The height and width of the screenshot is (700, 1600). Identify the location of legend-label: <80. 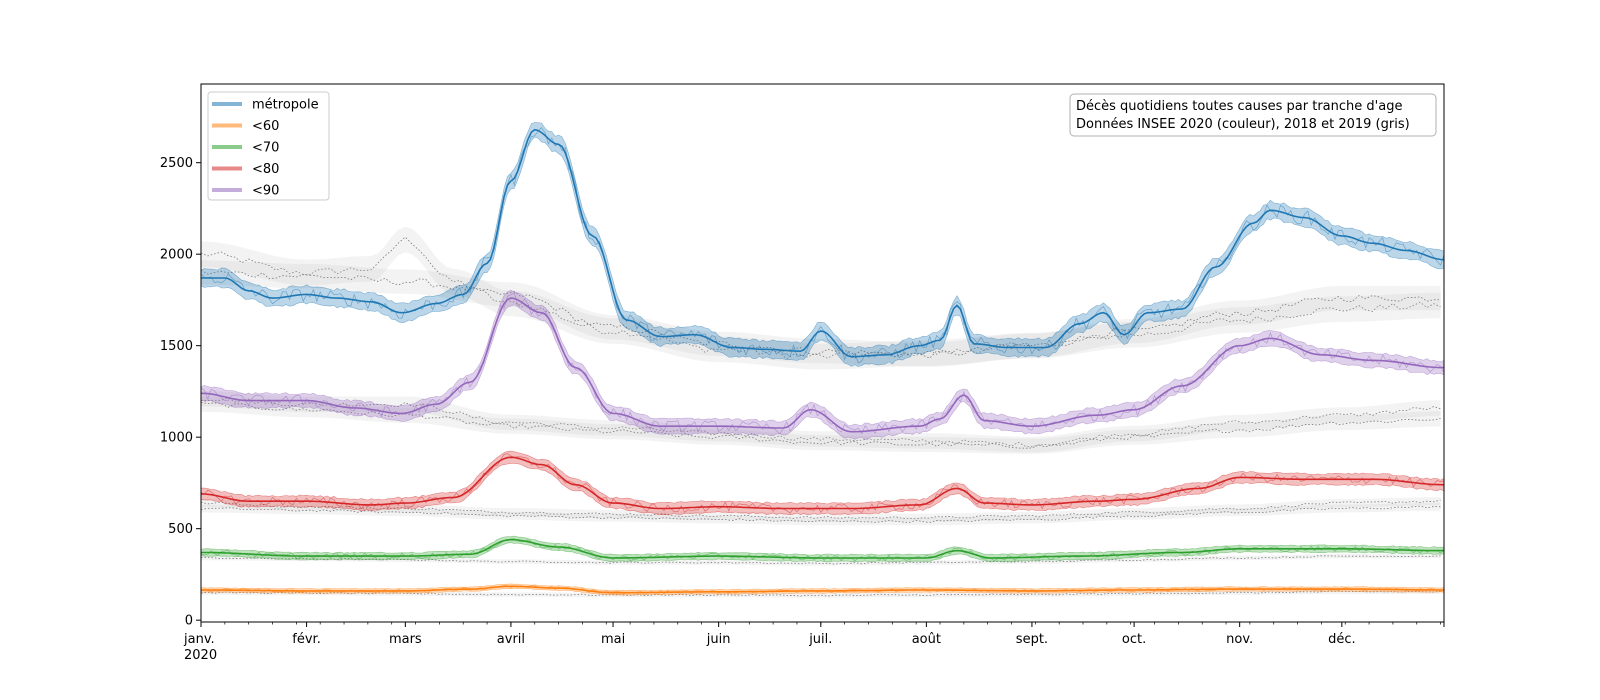
(265, 169).